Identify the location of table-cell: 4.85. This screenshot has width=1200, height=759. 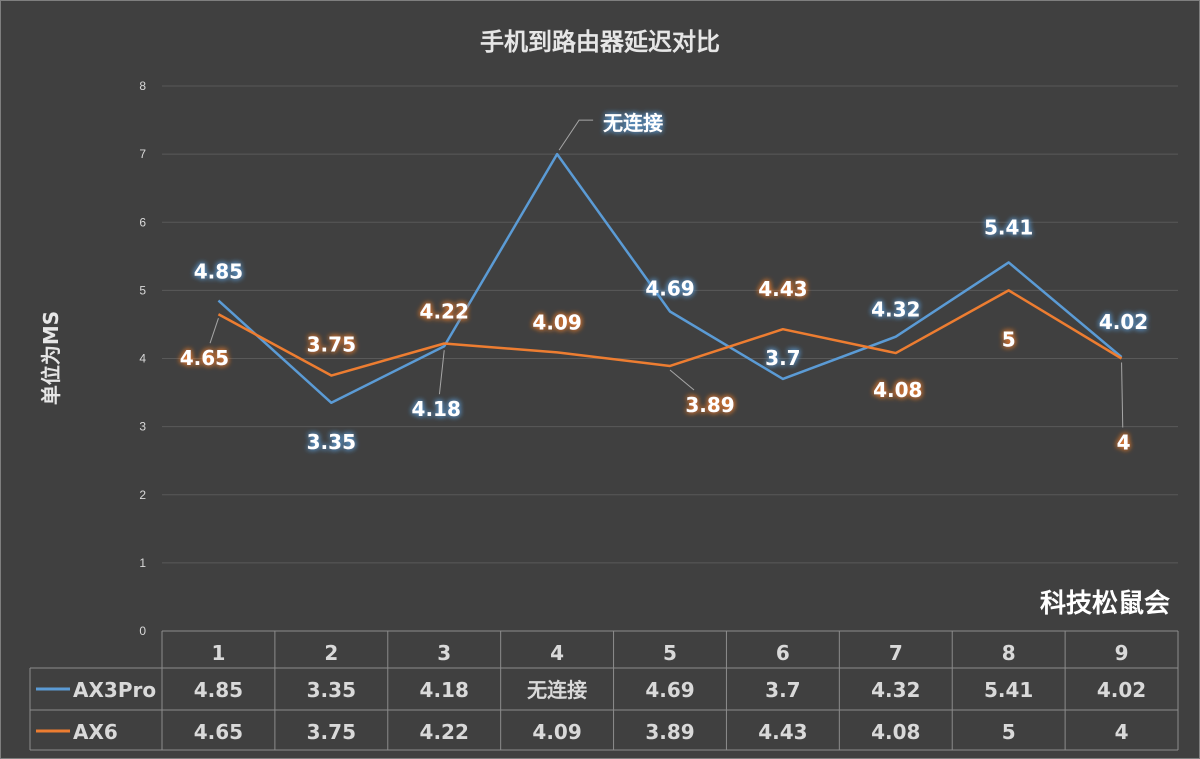
(218, 690).